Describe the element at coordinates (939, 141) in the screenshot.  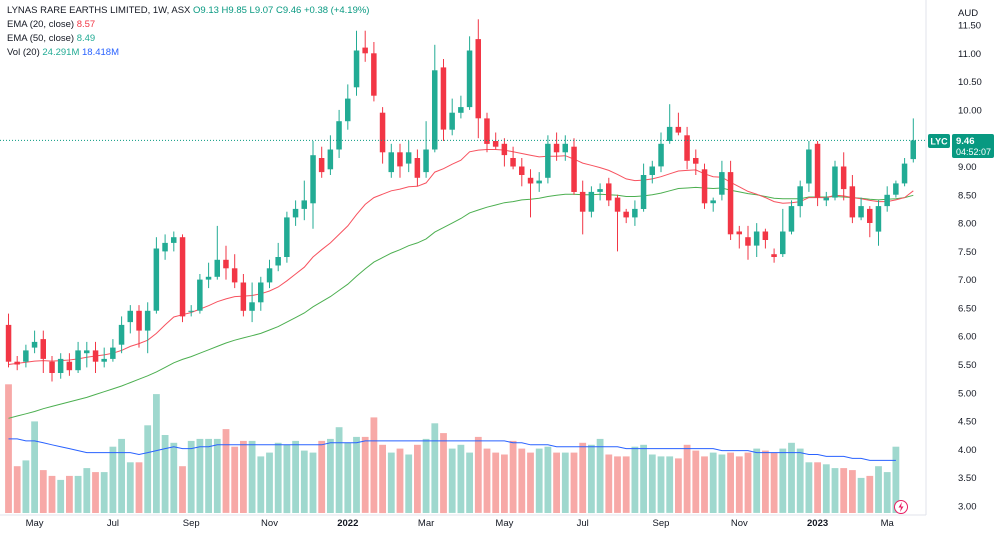
I see `symbol-tag-background` at that location.